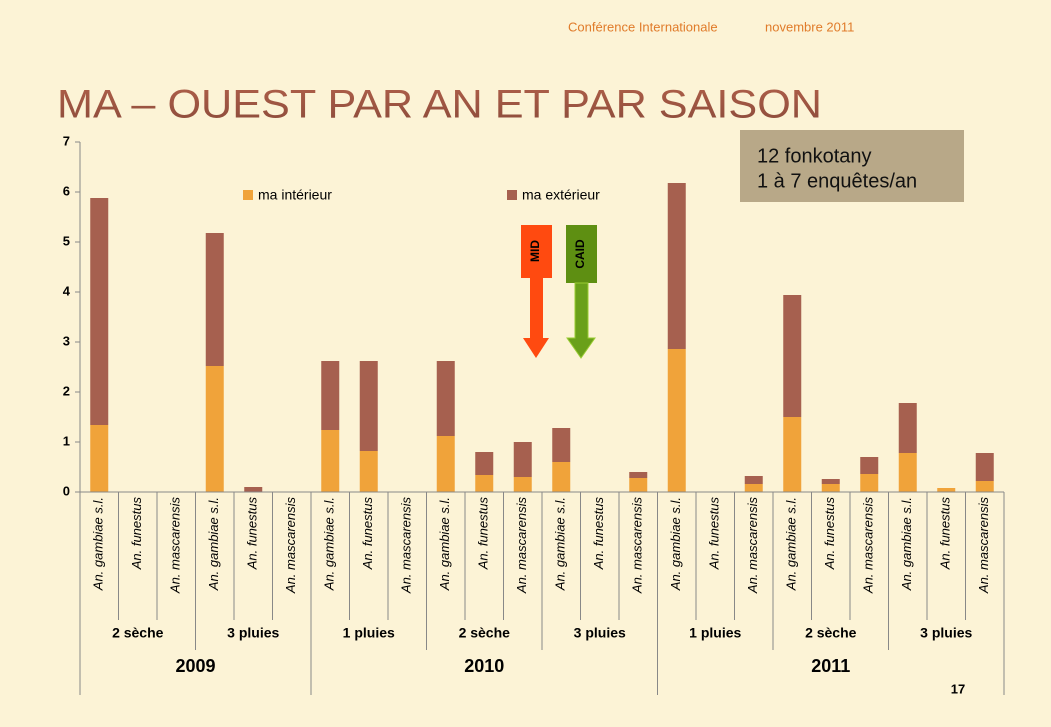 The image size is (1051, 727). Describe the element at coordinates (581, 320) in the screenshot. I see `caid-arrow` at that location.